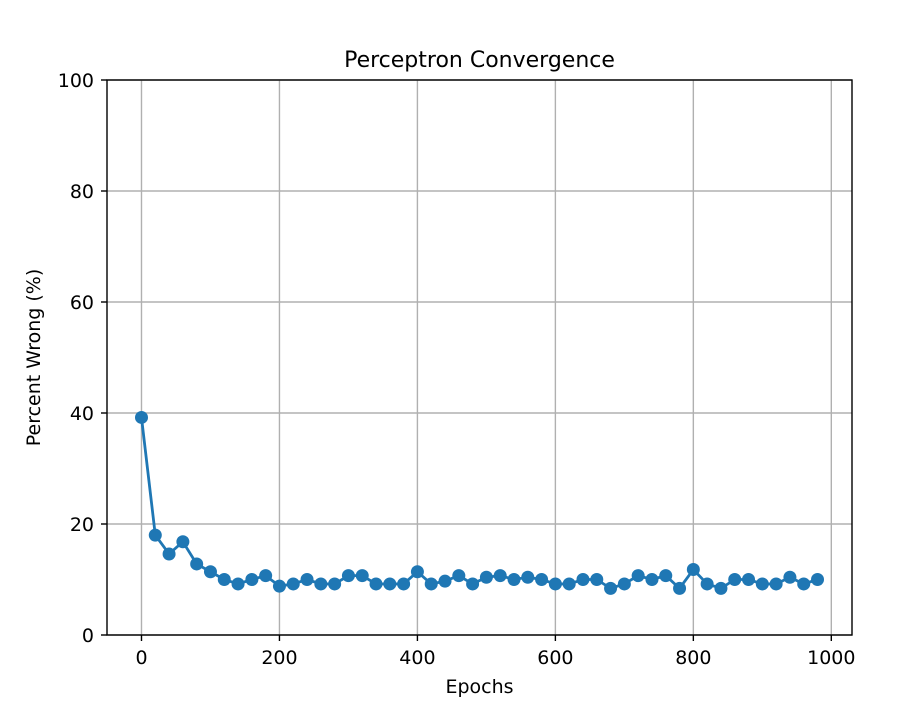  Describe the element at coordinates (555, 658) in the screenshot. I see `x-tick-label: 600` at that location.